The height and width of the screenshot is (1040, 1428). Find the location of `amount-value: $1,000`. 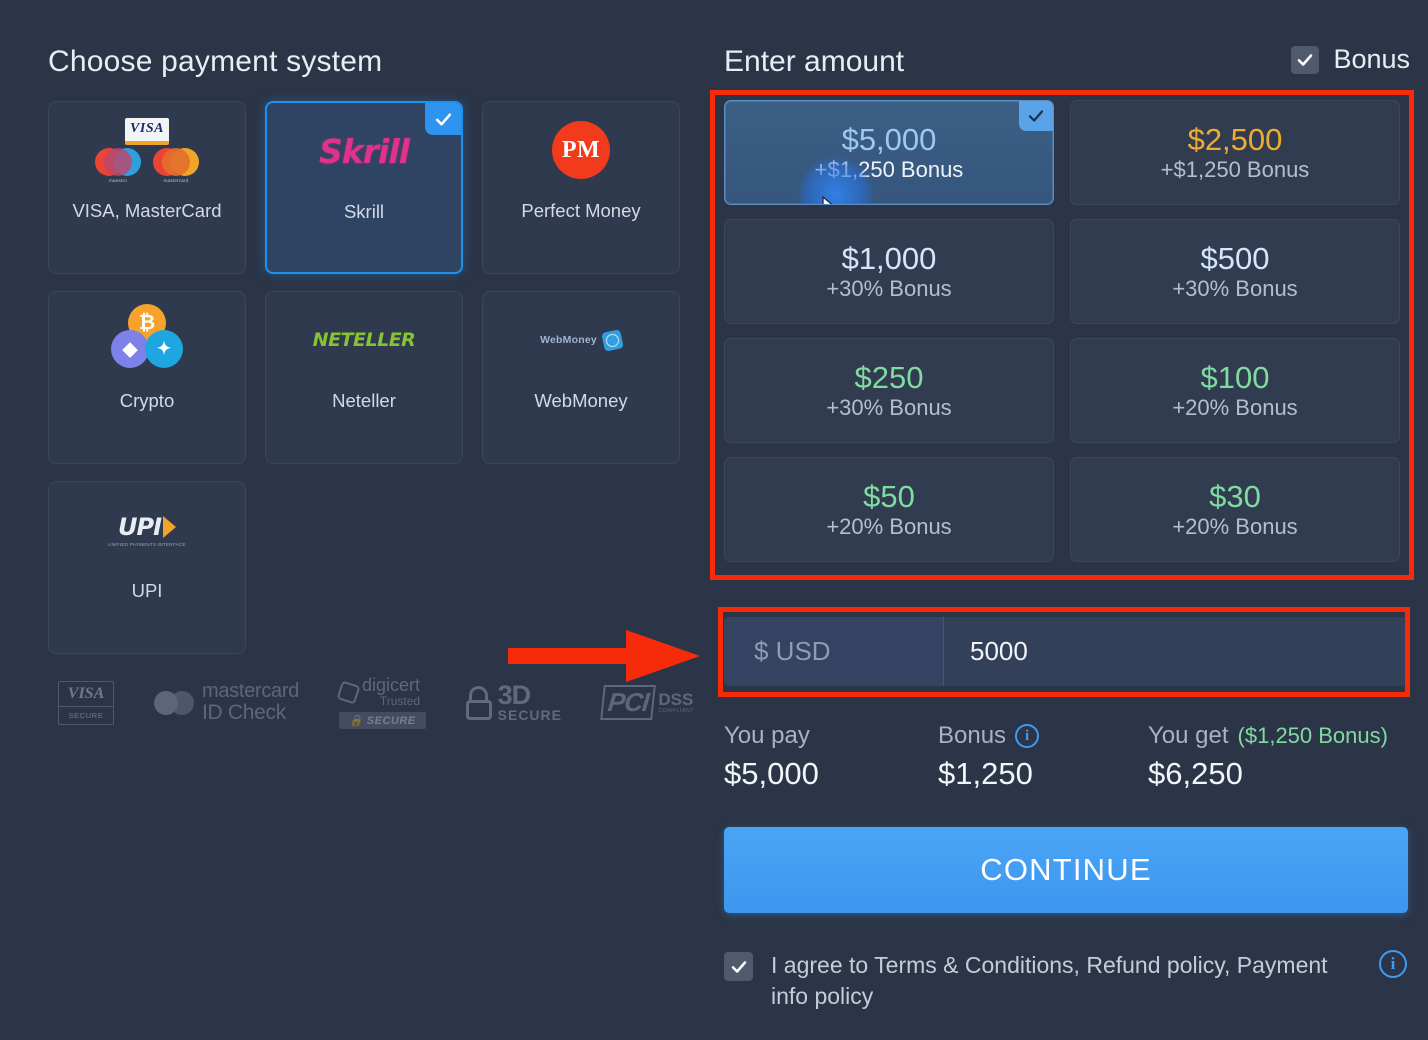

amount-value: $1,000 is located at coordinates (889, 258).